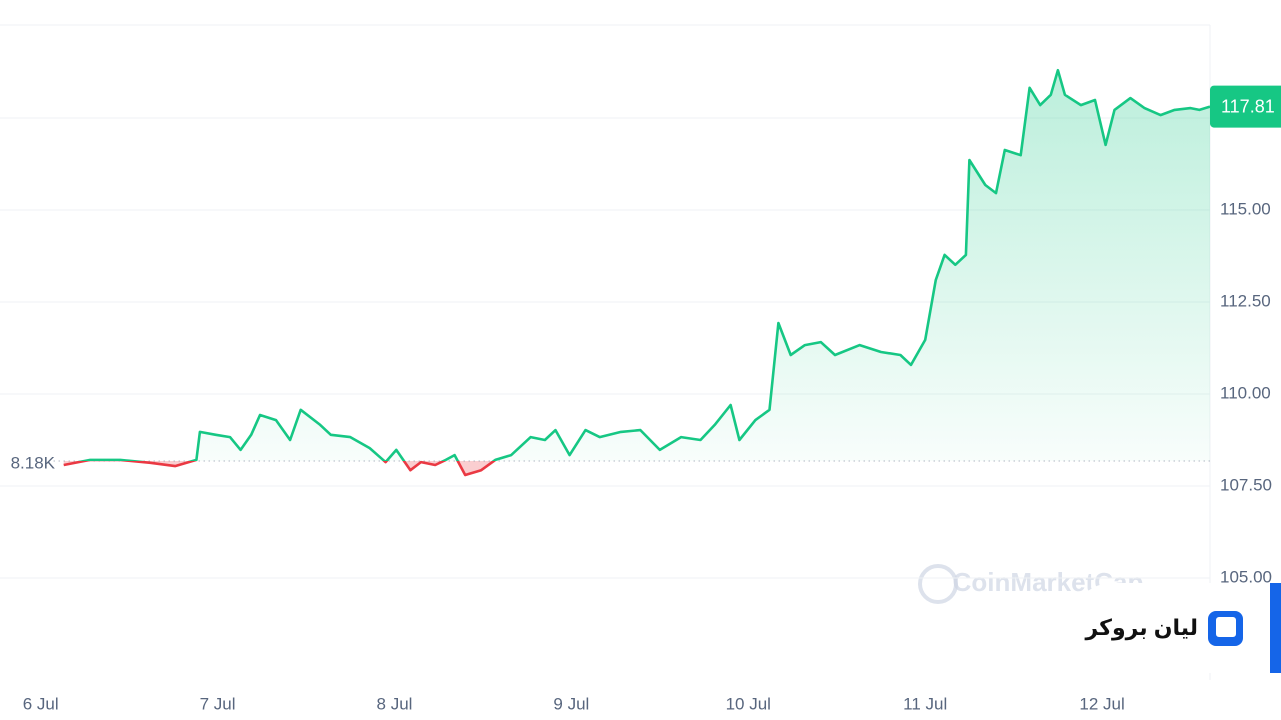  I want to click on x-tick-label: 9 Jul, so click(571, 703).